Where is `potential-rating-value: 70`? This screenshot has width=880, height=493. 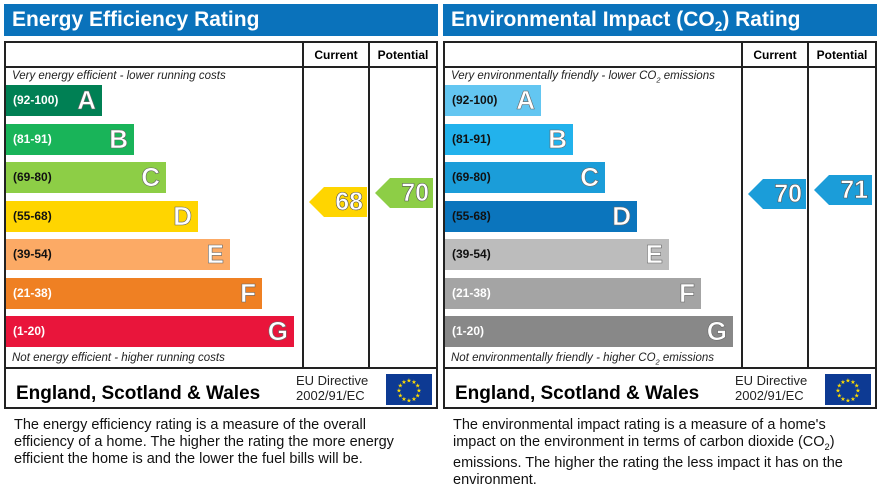
potential-rating-value: 70 is located at coordinates (415, 193).